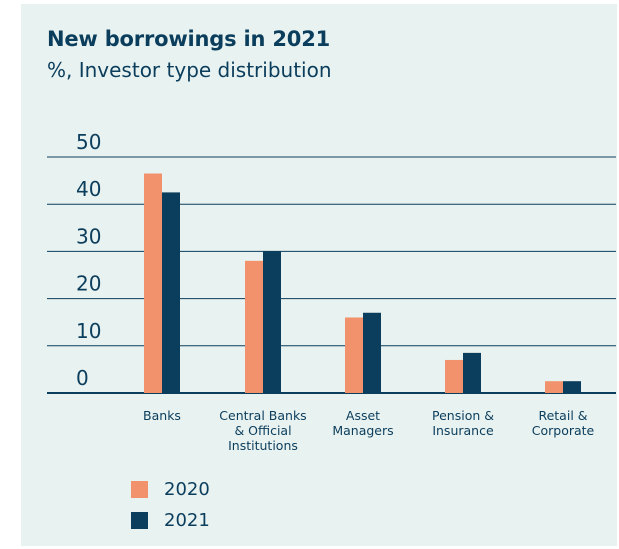  Describe the element at coordinates (88, 236) in the screenshot. I see `y-tick-label: 30` at that location.